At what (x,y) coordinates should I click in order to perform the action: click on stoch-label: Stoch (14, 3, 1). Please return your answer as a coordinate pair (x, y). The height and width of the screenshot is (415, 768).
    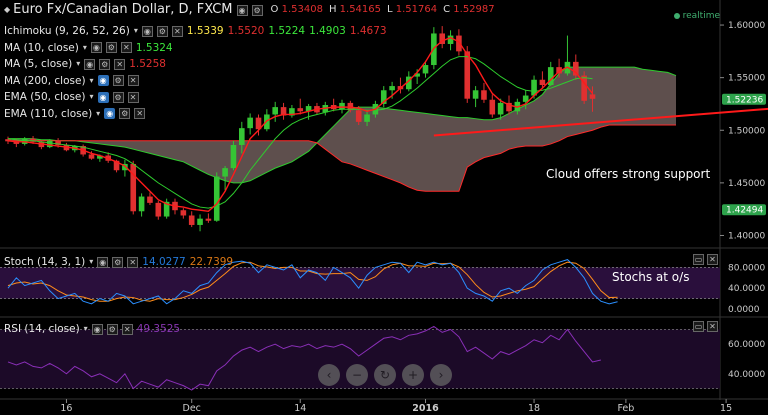
    Looking at the image, I should click on (45, 262).